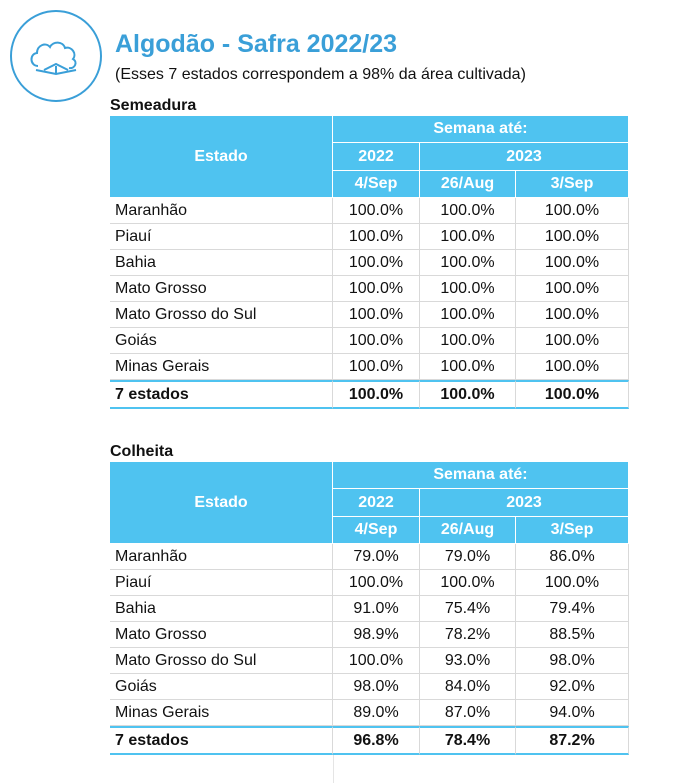 This screenshot has height=783, width=676. What do you see at coordinates (468, 661) in the screenshot?
I see `table-cell: 93.0%` at bounding box center [468, 661].